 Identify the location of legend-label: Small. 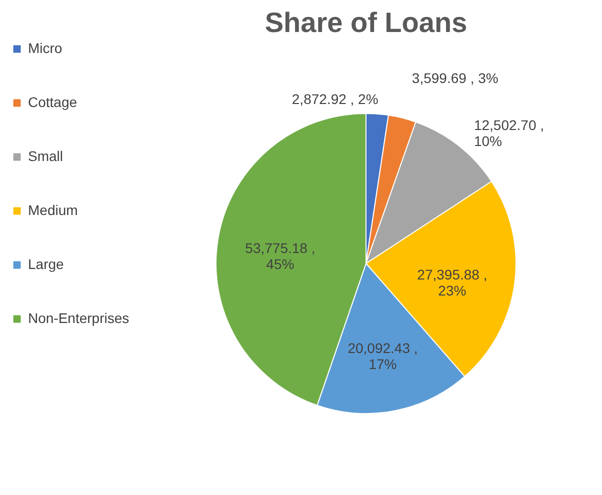
(46, 156).